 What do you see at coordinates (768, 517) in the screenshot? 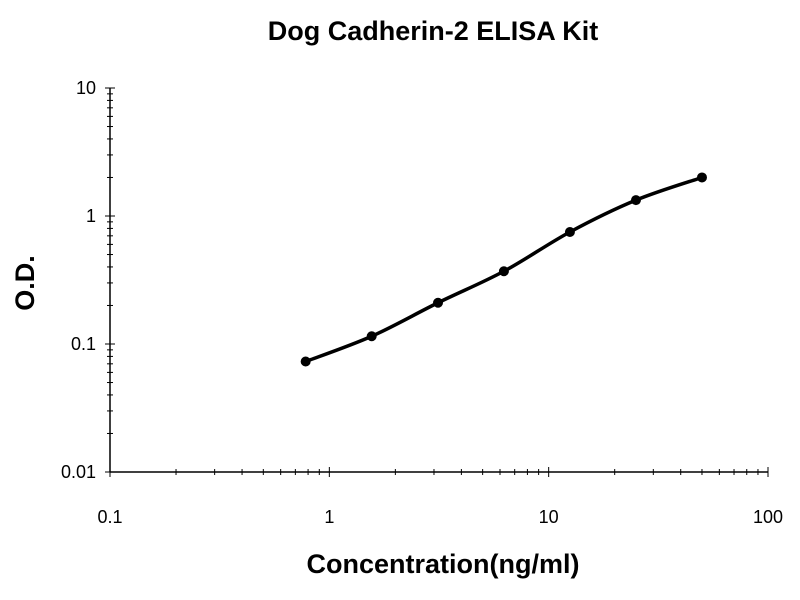
I see `x-tick-label: 100` at bounding box center [768, 517].